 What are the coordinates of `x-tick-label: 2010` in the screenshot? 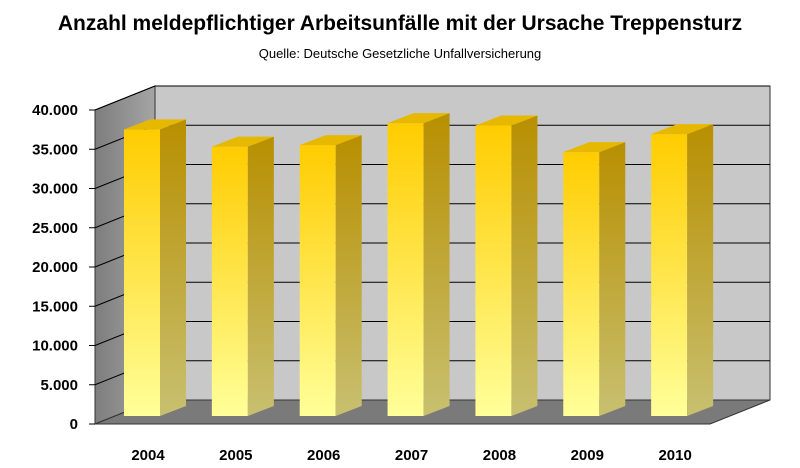 It's located at (674, 455).